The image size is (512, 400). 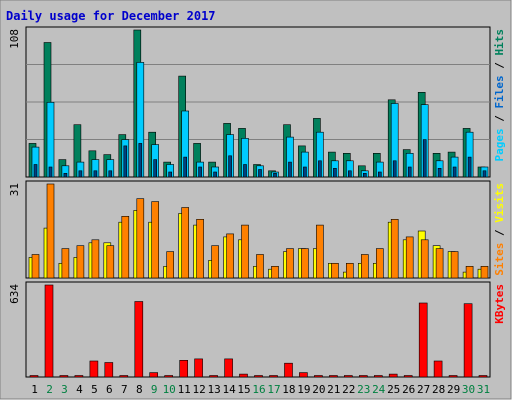 What do you see at coordinates (408, 389) in the screenshot?
I see `x-tick-label-26: 26` at bounding box center [408, 389].